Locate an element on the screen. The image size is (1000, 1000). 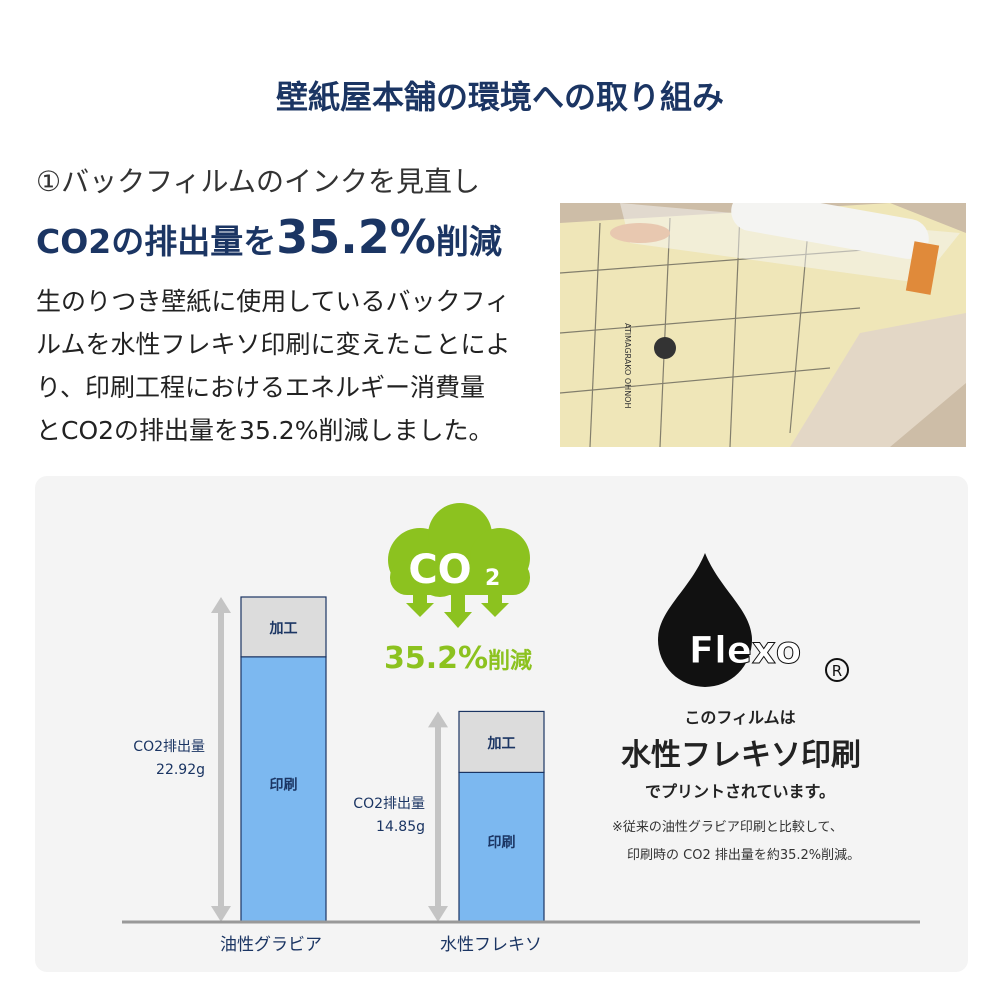
flexo-line2: 水性フレキソ印刷 is located at coordinates (741, 755).